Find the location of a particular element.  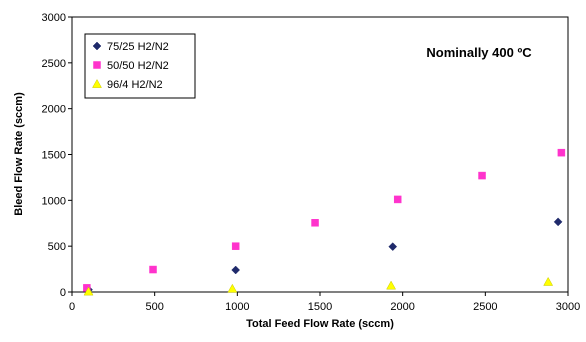

y-tick-label: 1500 is located at coordinates (54, 156).